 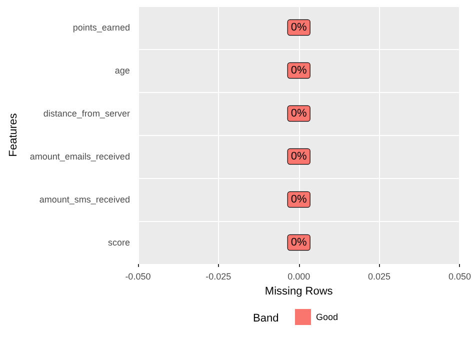 I want to click on y-tick-label: amount_emails_received, so click(x=80, y=157).